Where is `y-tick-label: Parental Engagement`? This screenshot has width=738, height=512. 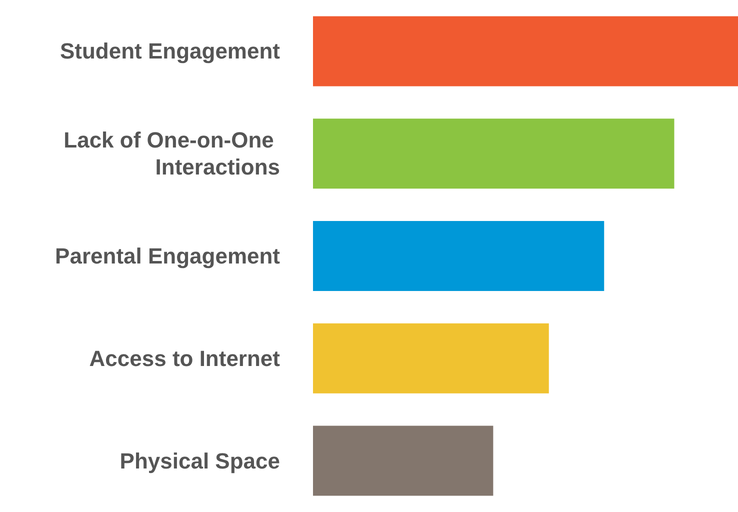
y-tick-label: Parental Engagement is located at coordinates (168, 256).